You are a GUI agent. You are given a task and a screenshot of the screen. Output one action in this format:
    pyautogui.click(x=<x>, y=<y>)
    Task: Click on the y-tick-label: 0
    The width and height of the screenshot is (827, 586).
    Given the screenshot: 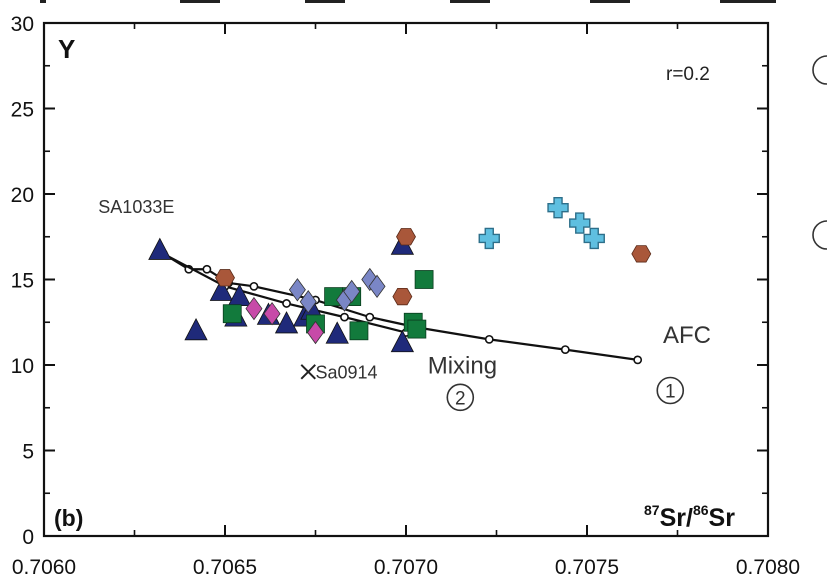 What is the action you would take?
    pyautogui.click(x=28, y=537)
    